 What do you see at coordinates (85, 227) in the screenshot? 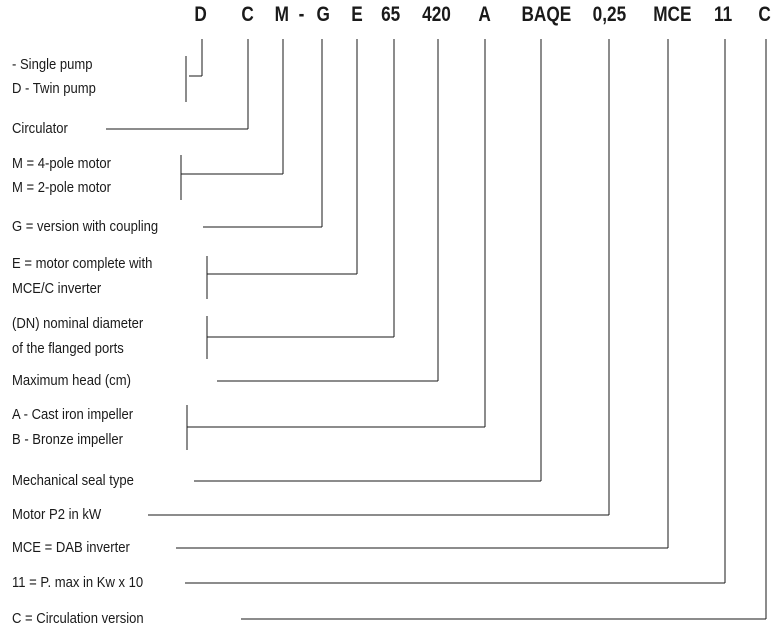
I see `label-coupling: G = version with coupling` at bounding box center [85, 227].